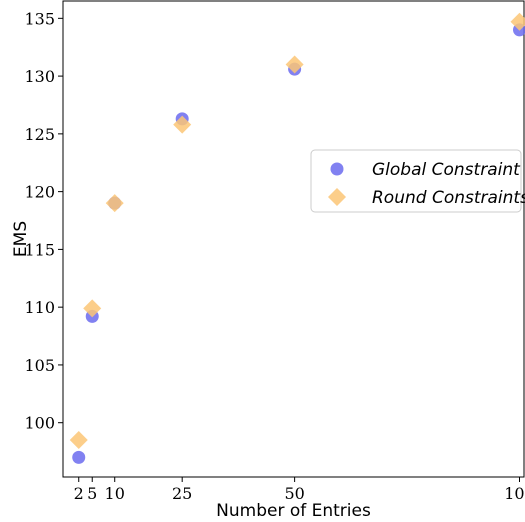 This screenshot has height=522, width=525. What do you see at coordinates (39, 365) in the screenshot?
I see `y-tick-label: 105` at bounding box center [39, 365].